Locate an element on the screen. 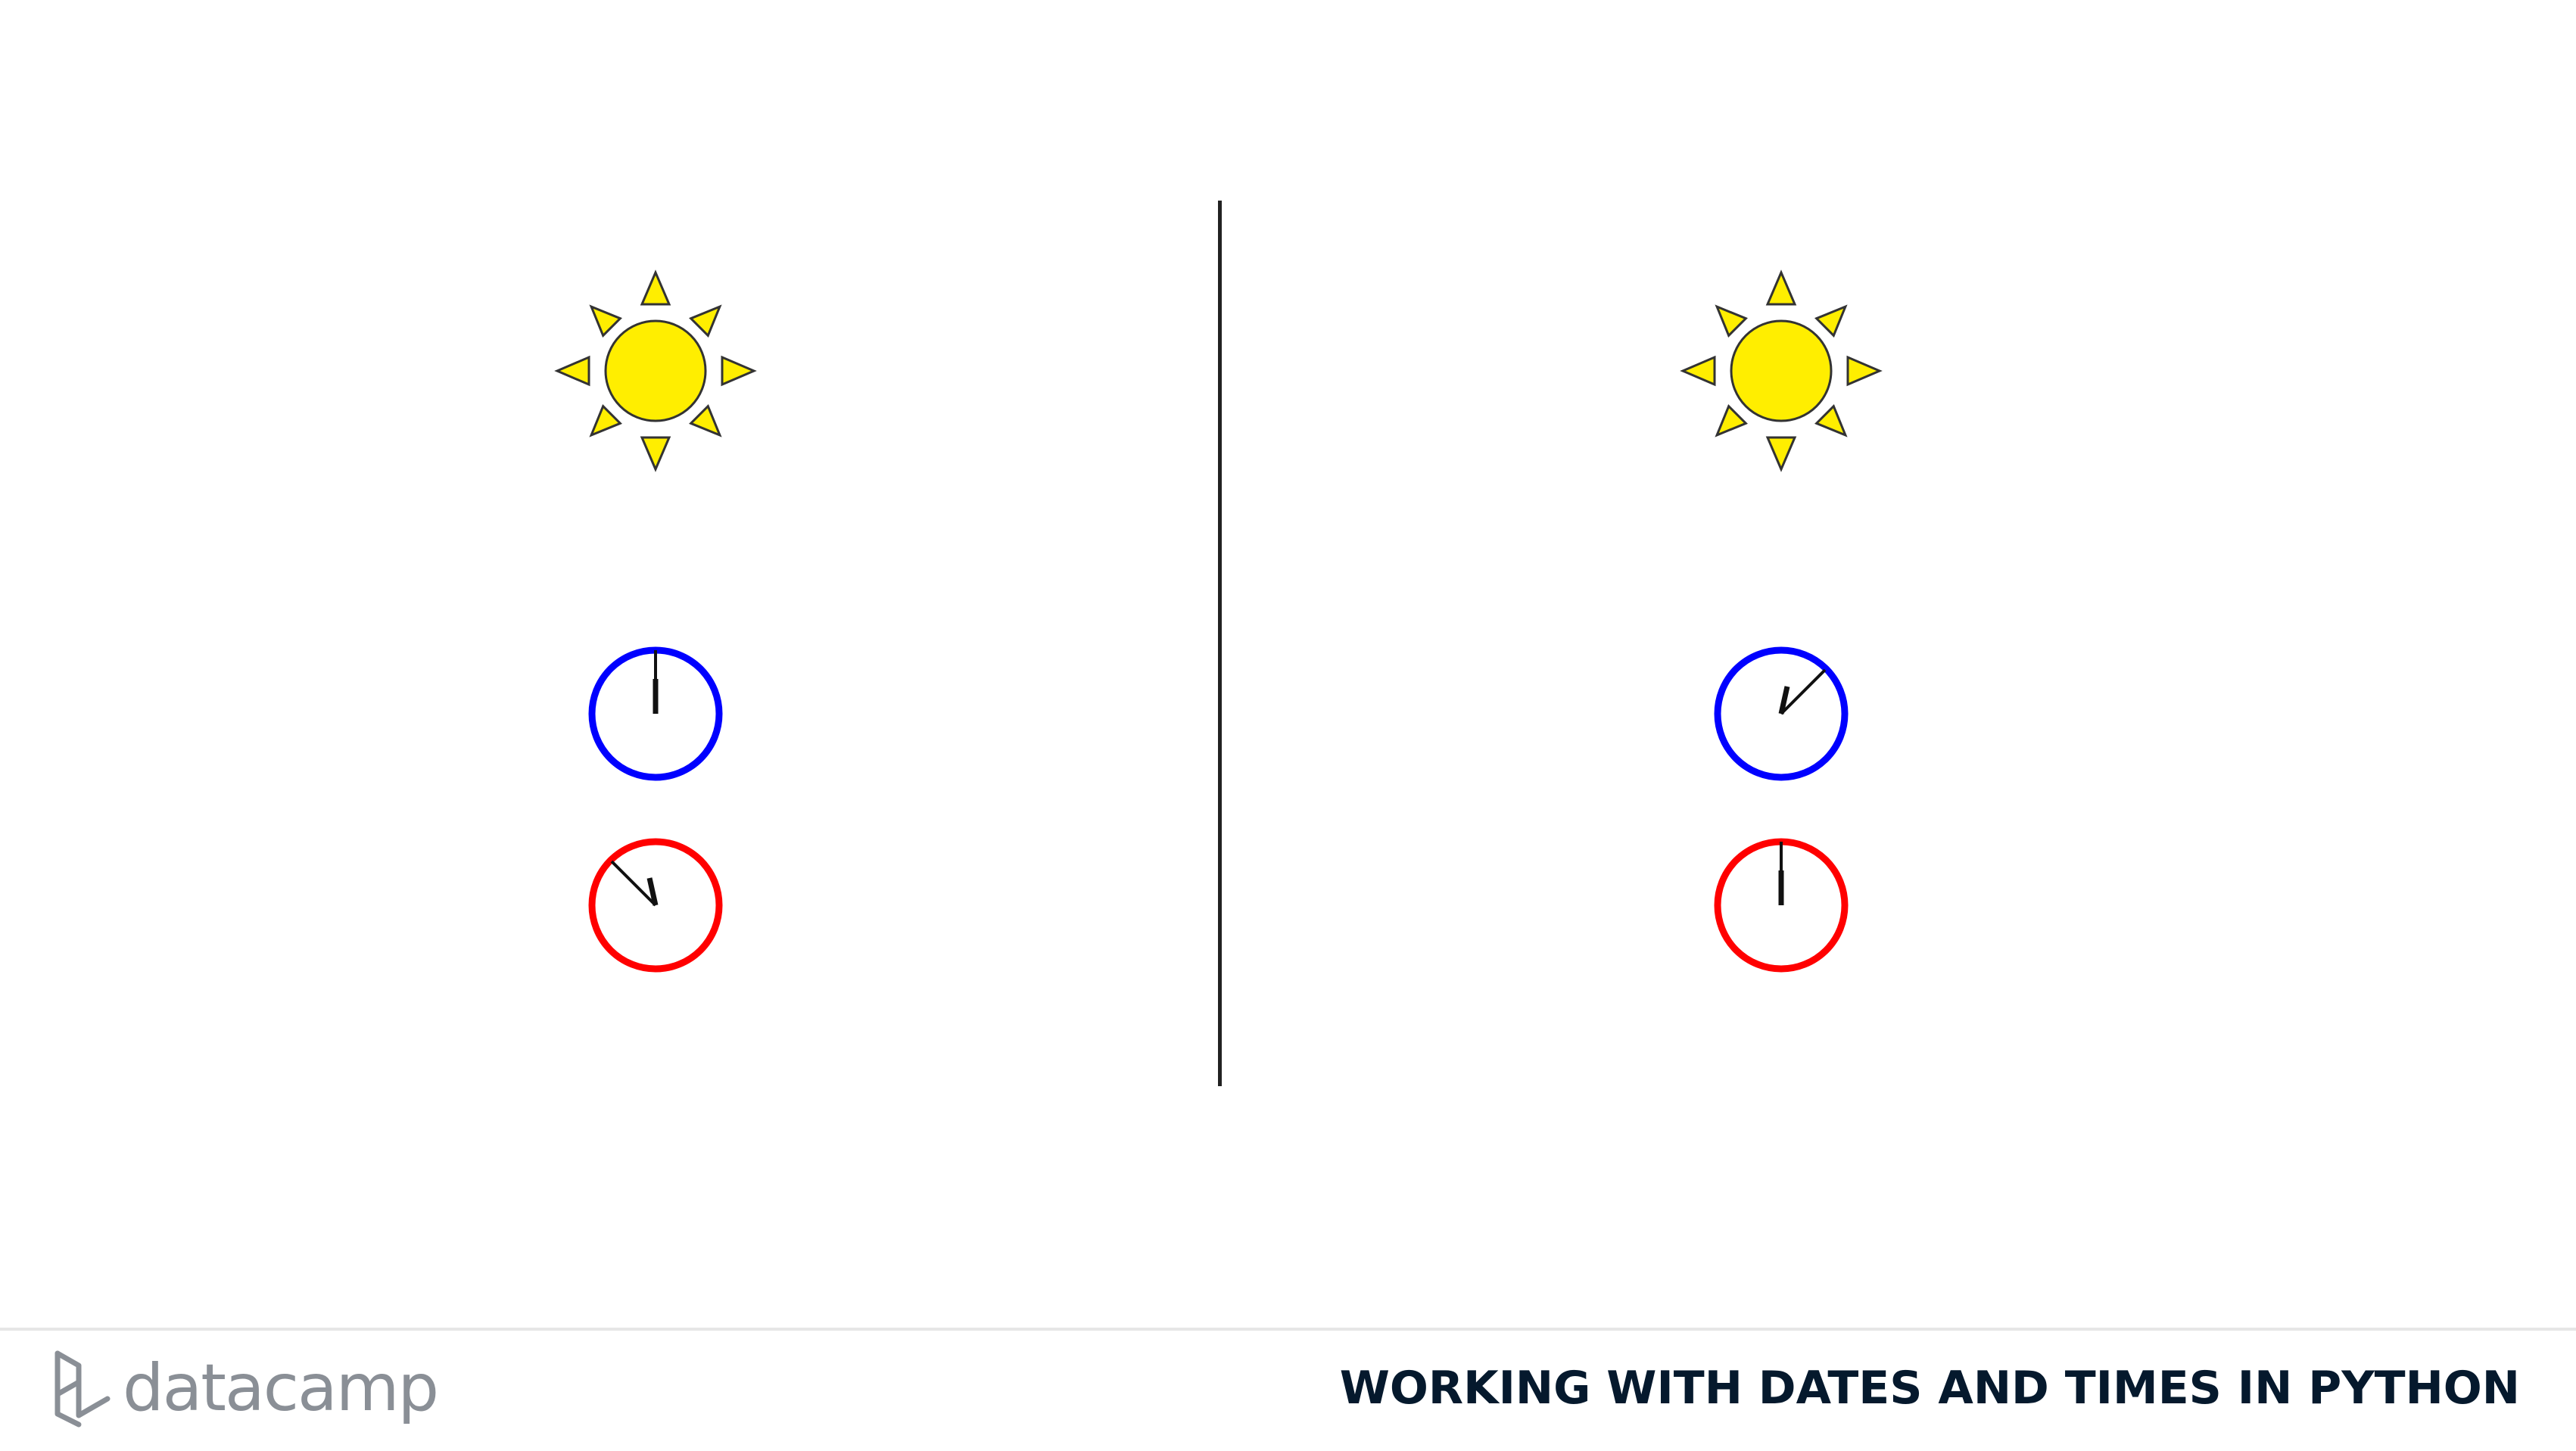  left-panel is located at coordinates (655, 607).